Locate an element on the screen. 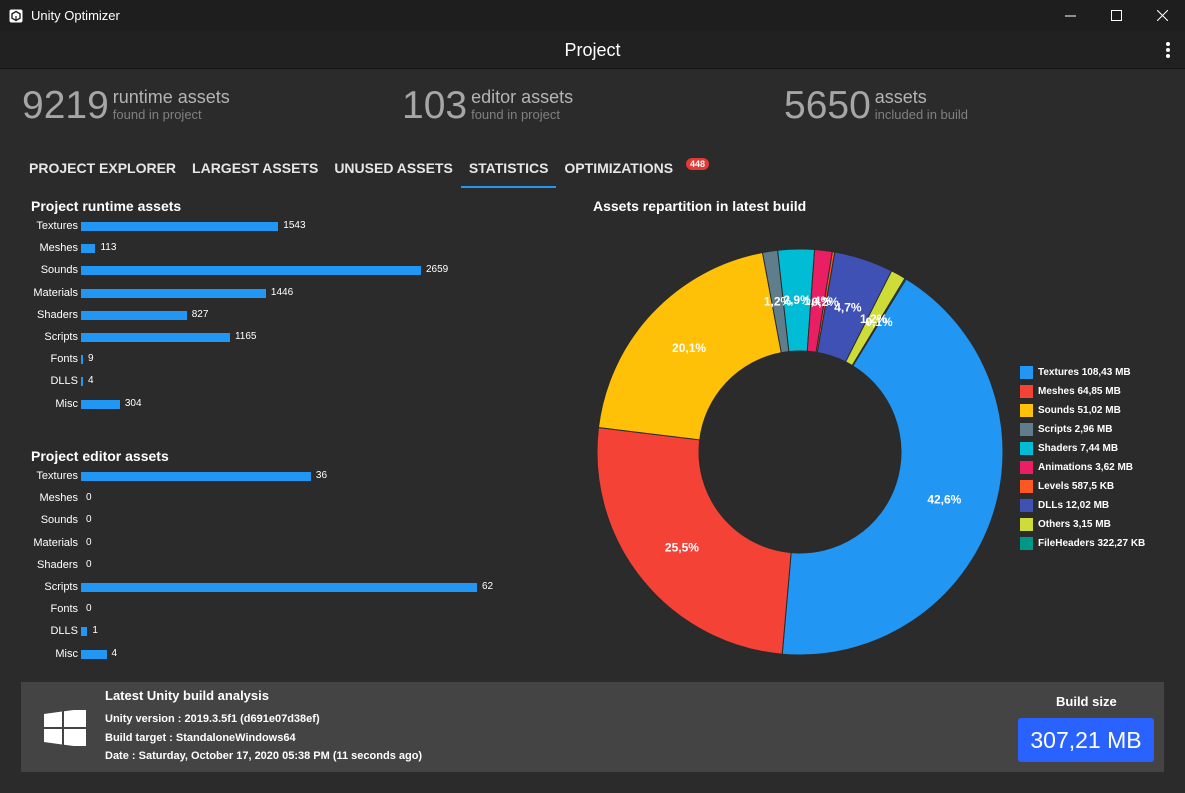 The height and width of the screenshot is (793, 1185). runtime-row-dlls: DLLS 4 is located at coordinates (280, 381).